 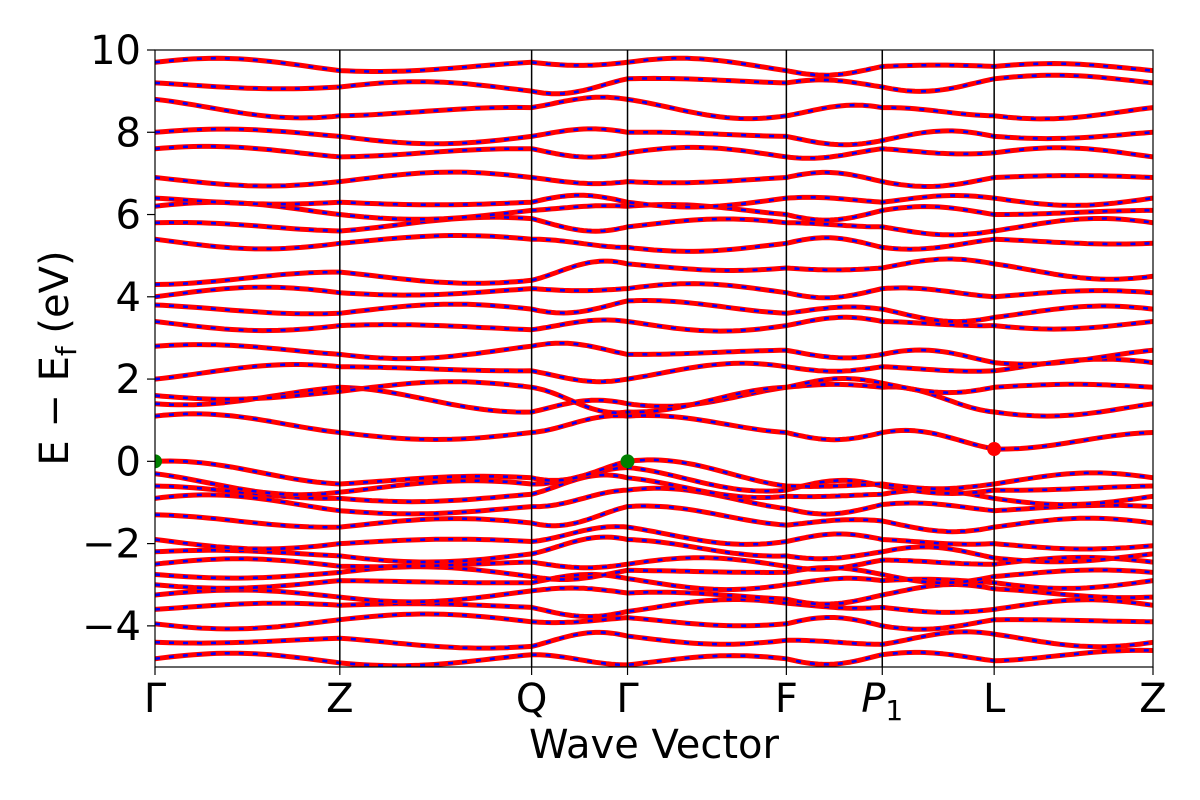 What do you see at coordinates (115, 51) in the screenshot?
I see `y-tick-label: 10` at bounding box center [115, 51].